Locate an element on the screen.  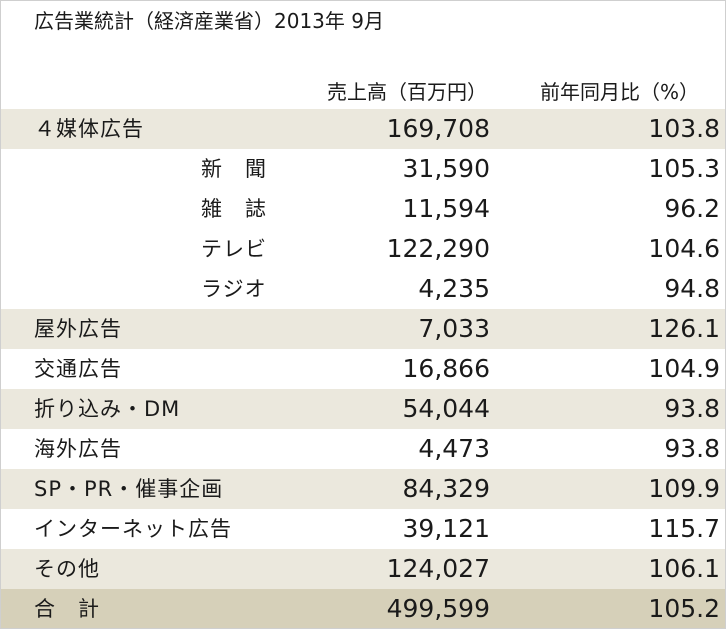
table-row-tv: テレビ 122,290 104.6 is located at coordinates (363, 249).